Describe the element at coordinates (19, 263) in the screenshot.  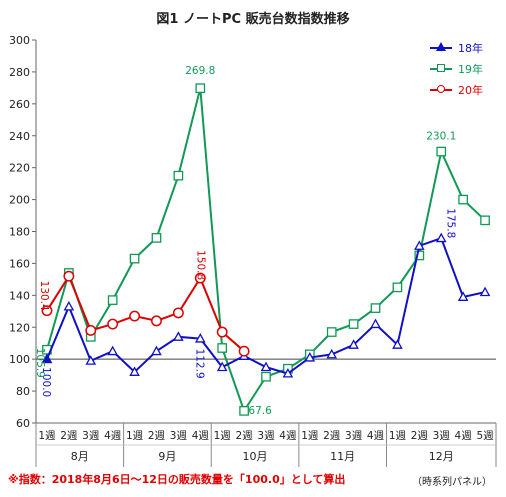
I see `y-tick-label: 160` at that location.